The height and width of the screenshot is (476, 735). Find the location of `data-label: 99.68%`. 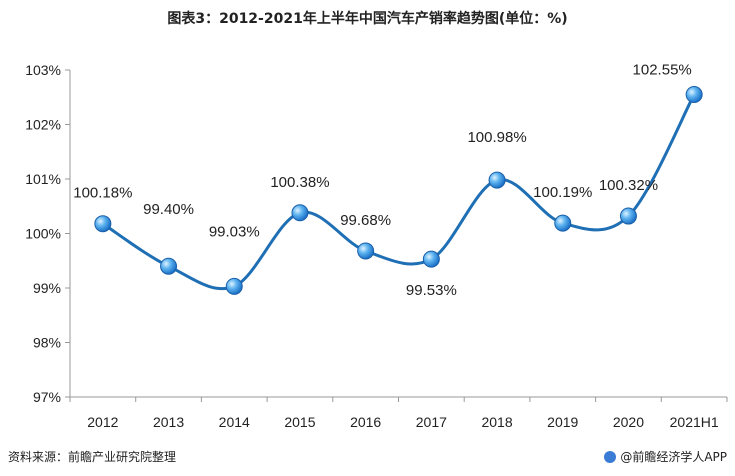

data-label: 99.68% is located at coordinates (365, 220).